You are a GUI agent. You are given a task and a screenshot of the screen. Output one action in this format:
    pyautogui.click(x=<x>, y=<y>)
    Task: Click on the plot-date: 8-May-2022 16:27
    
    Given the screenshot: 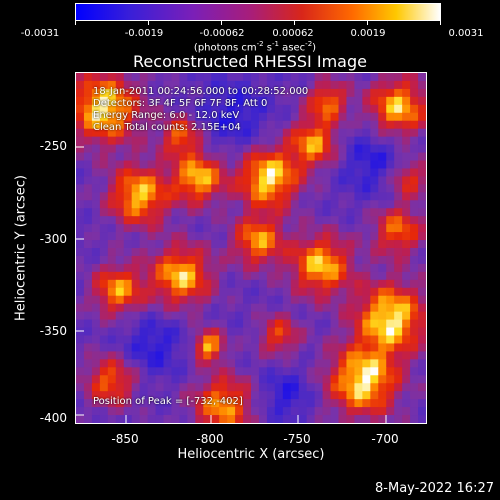 What is the action you would take?
    pyautogui.click(x=434, y=488)
    